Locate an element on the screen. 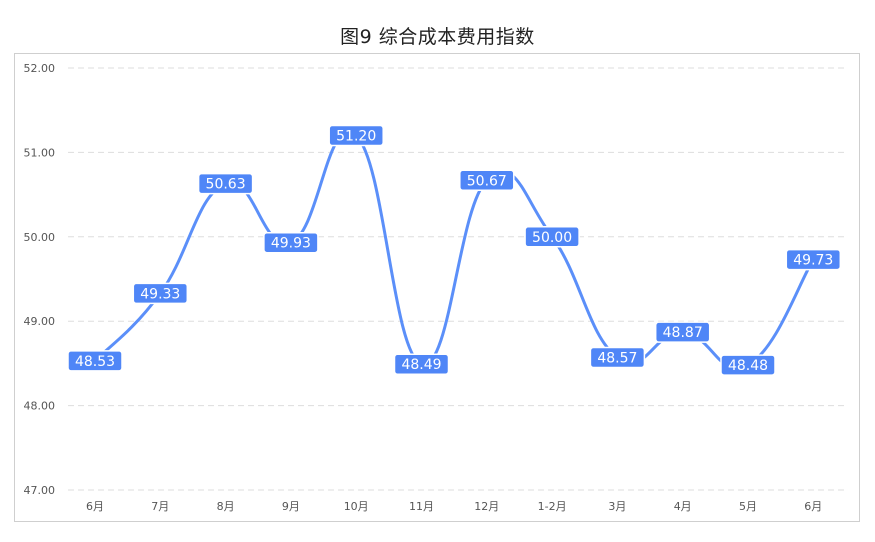 The width and height of the screenshot is (875, 542). data-point: 48.57 is located at coordinates (617, 357).